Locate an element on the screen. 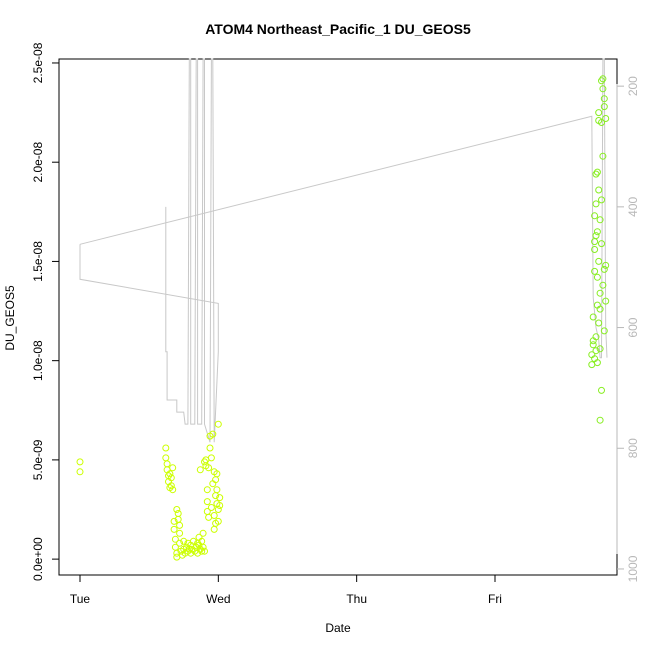 The height and width of the screenshot is (650, 650). x-tick-label: Wed is located at coordinates (218, 599).